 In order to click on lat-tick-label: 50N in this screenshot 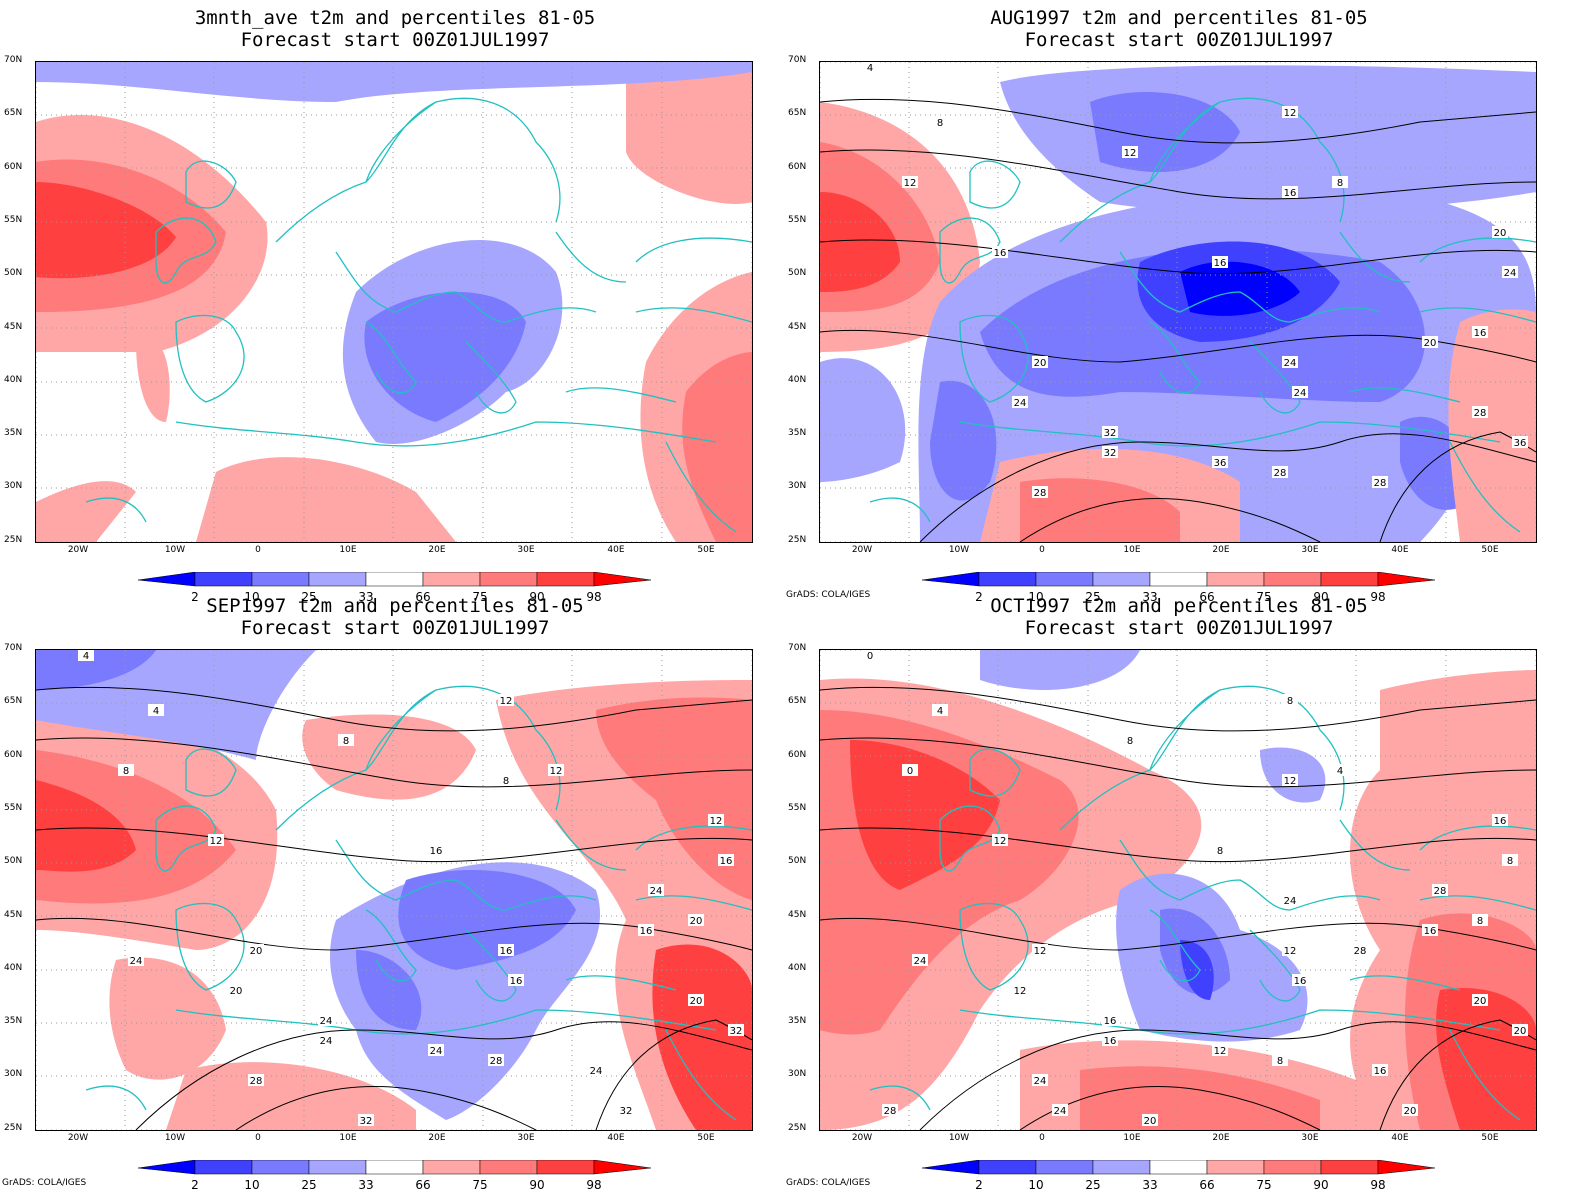, I will do `click(797, 273)`.